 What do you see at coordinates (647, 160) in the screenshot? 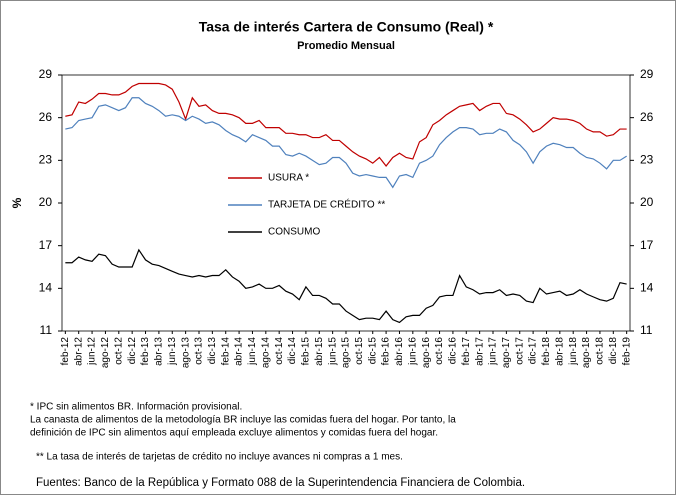
I see `y2-tick-label: 23` at bounding box center [647, 160].